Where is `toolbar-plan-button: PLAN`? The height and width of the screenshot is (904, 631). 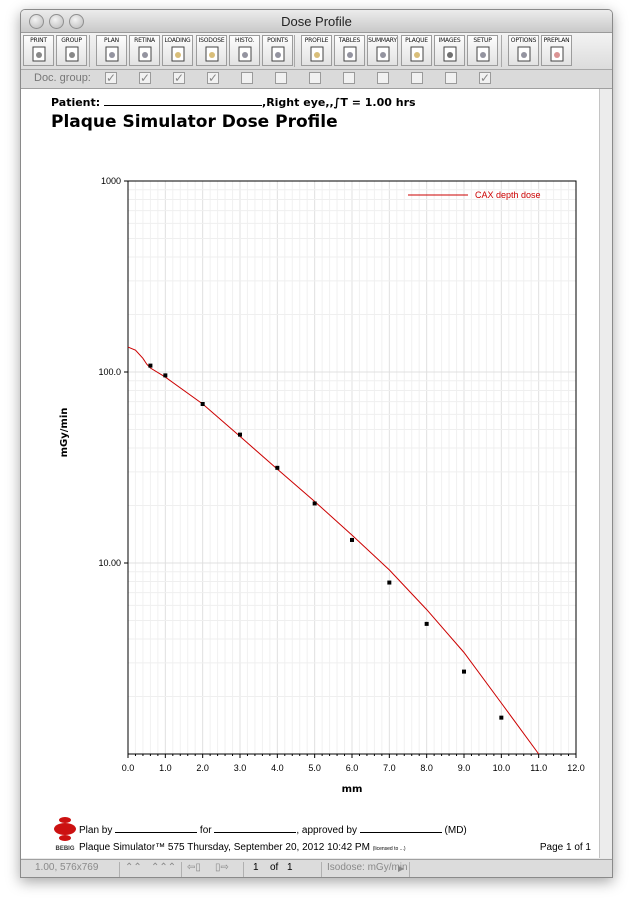
toolbar-plan-button: PLAN is located at coordinates (111, 50).